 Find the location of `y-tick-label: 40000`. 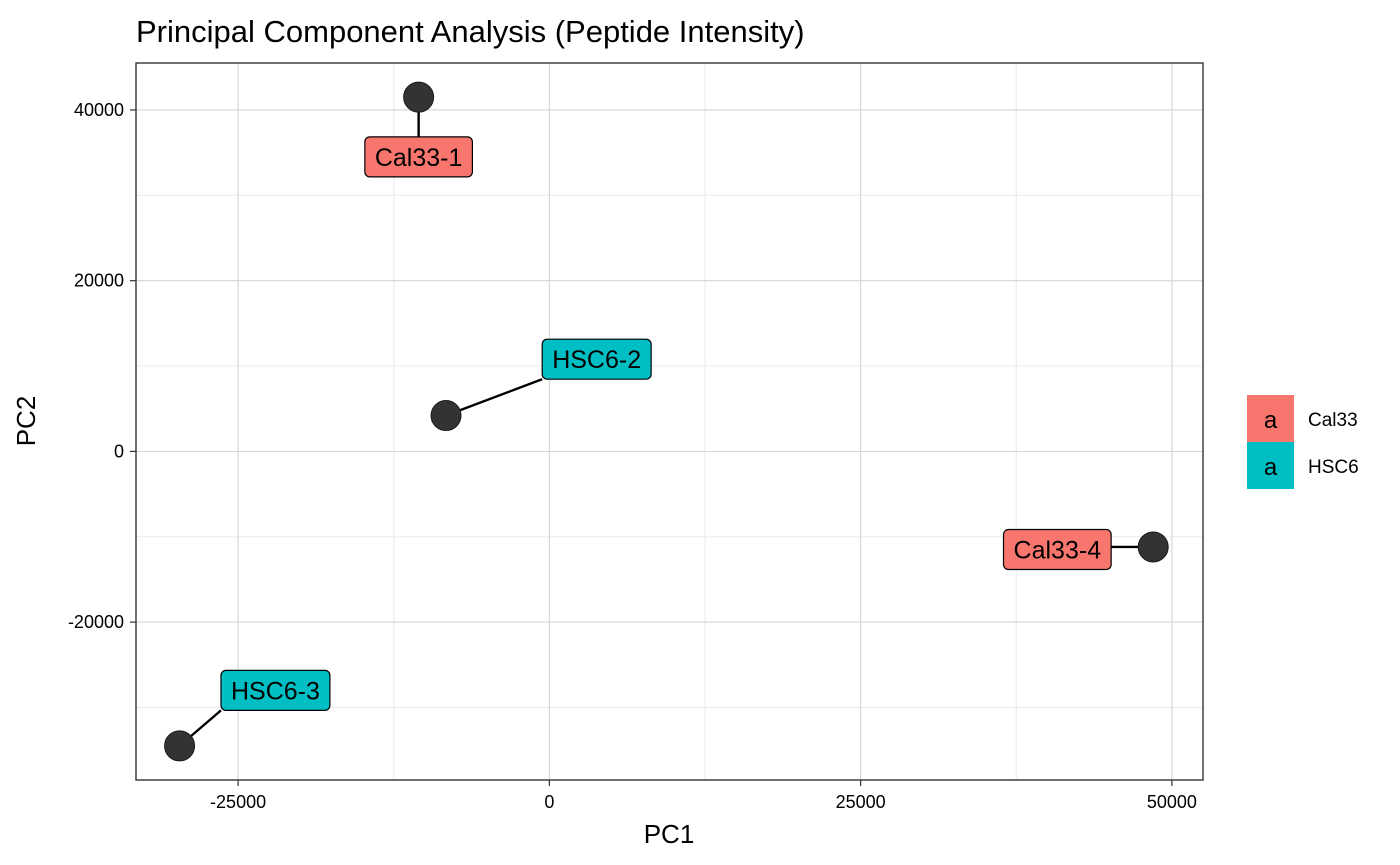

y-tick-label: 40000 is located at coordinates (99, 110).